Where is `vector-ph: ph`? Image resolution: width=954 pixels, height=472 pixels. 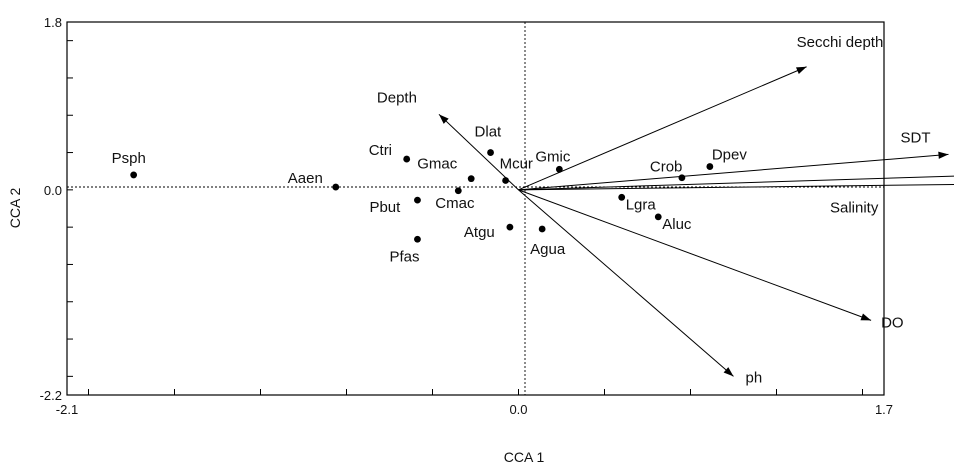 vector-ph: ph is located at coordinates (640, 287).